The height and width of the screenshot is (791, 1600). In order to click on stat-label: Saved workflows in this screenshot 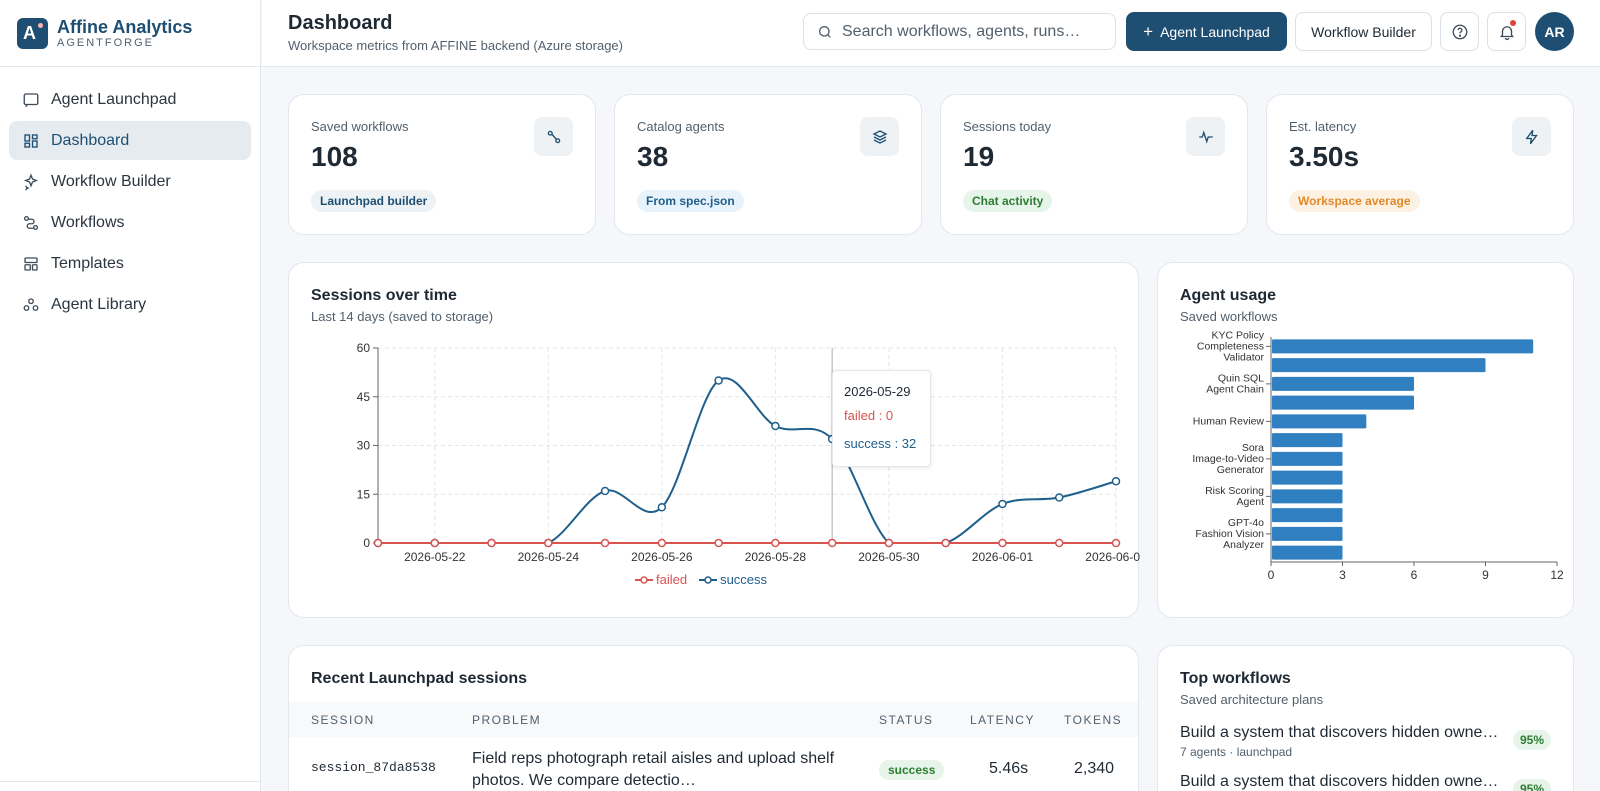, I will do `click(360, 126)`.